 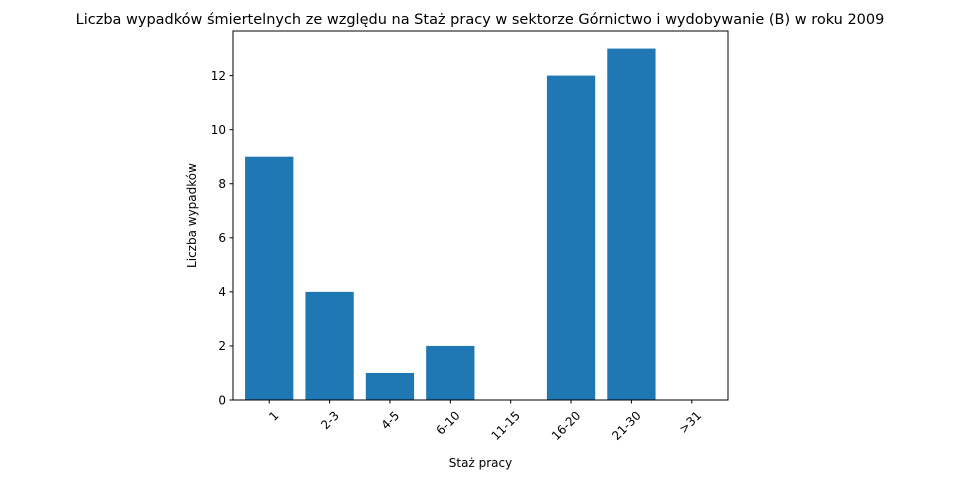 What do you see at coordinates (273, 415) in the screenshot?
I see `x-tick-label: 1` at bounding box center [273, 415].